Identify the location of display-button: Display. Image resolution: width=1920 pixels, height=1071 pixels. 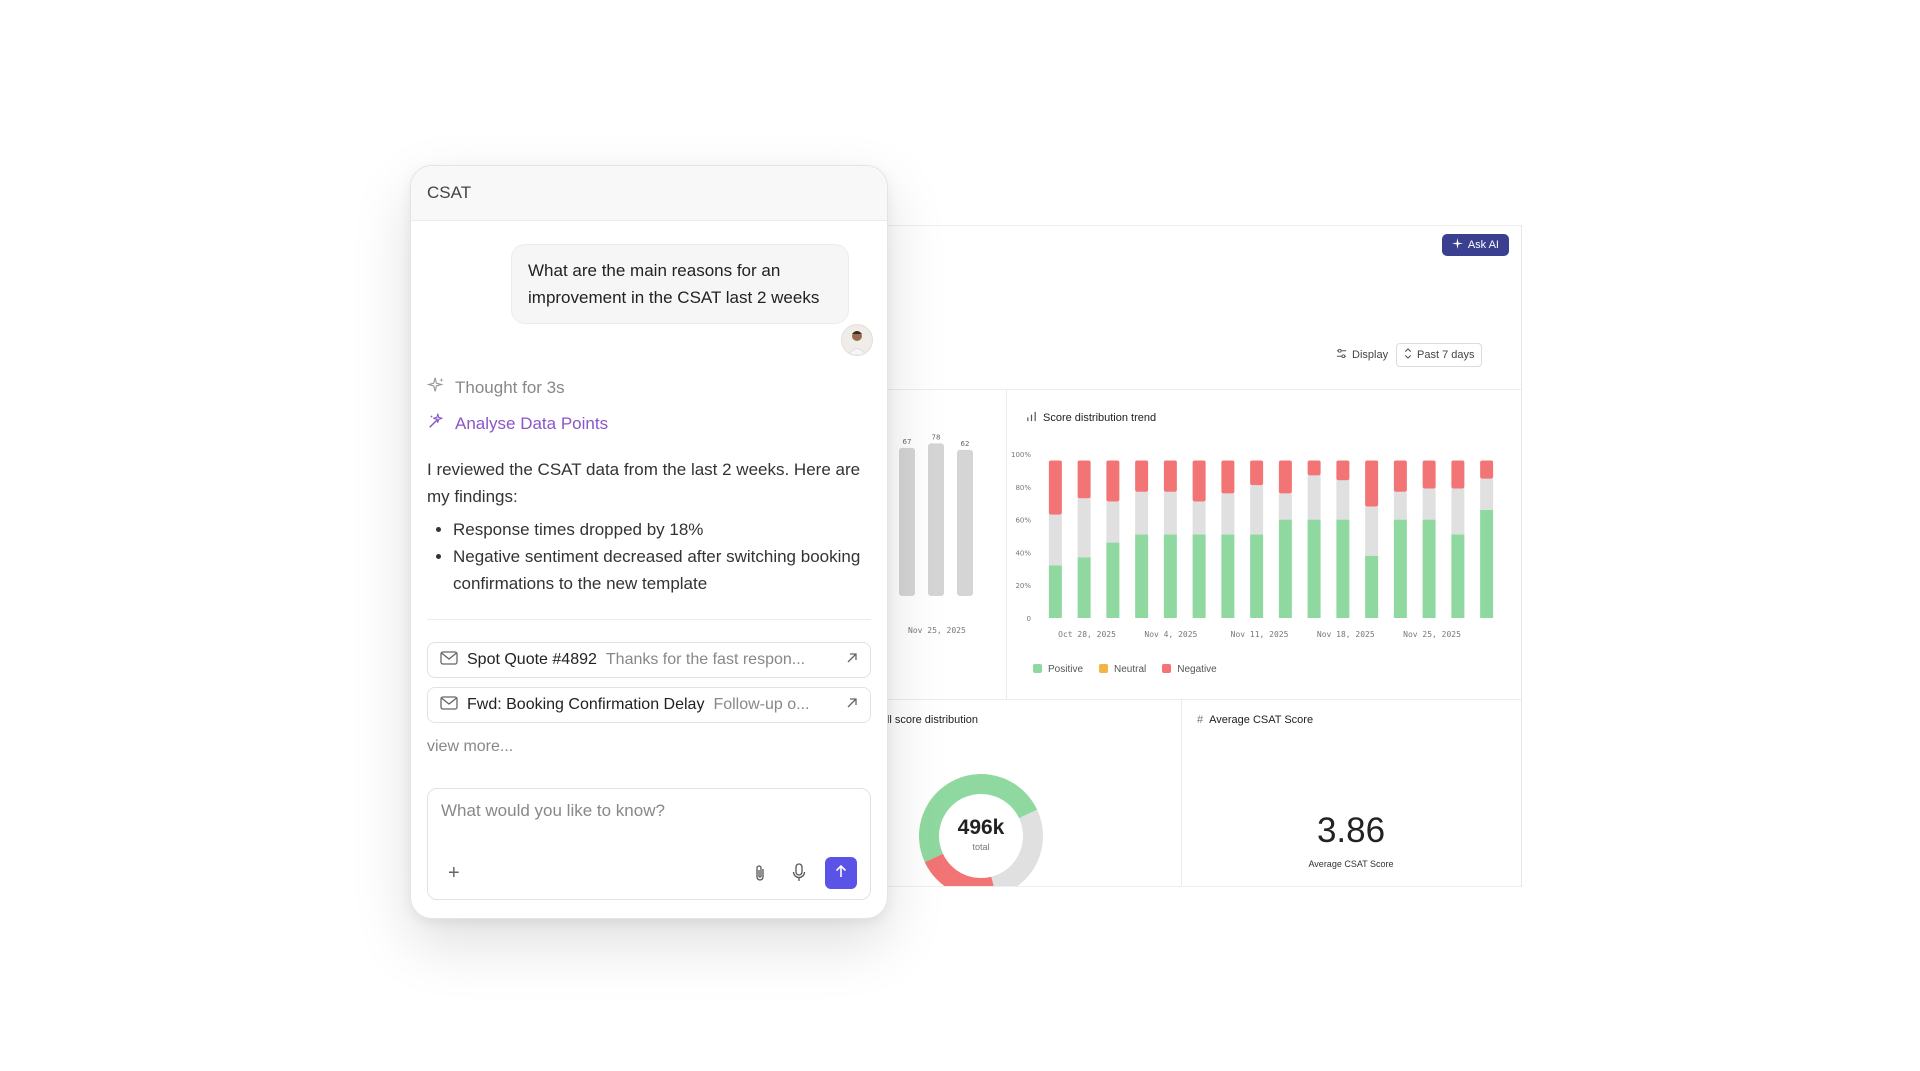
(1362, 355).